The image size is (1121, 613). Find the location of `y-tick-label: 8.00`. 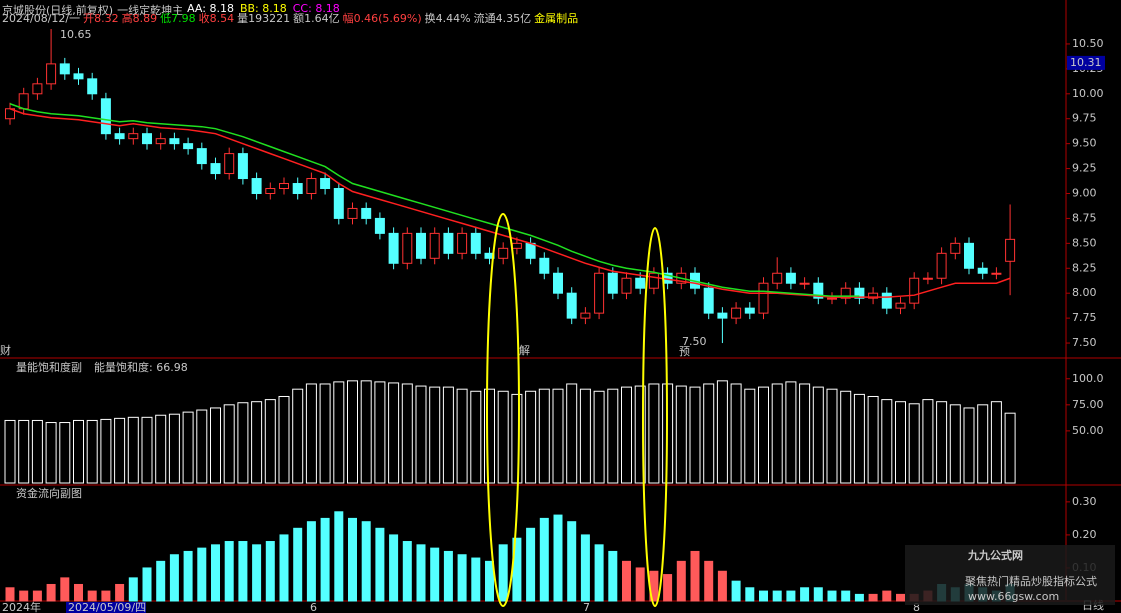

y-tick-label: 8.00 is located at coordinates (1084, 292).